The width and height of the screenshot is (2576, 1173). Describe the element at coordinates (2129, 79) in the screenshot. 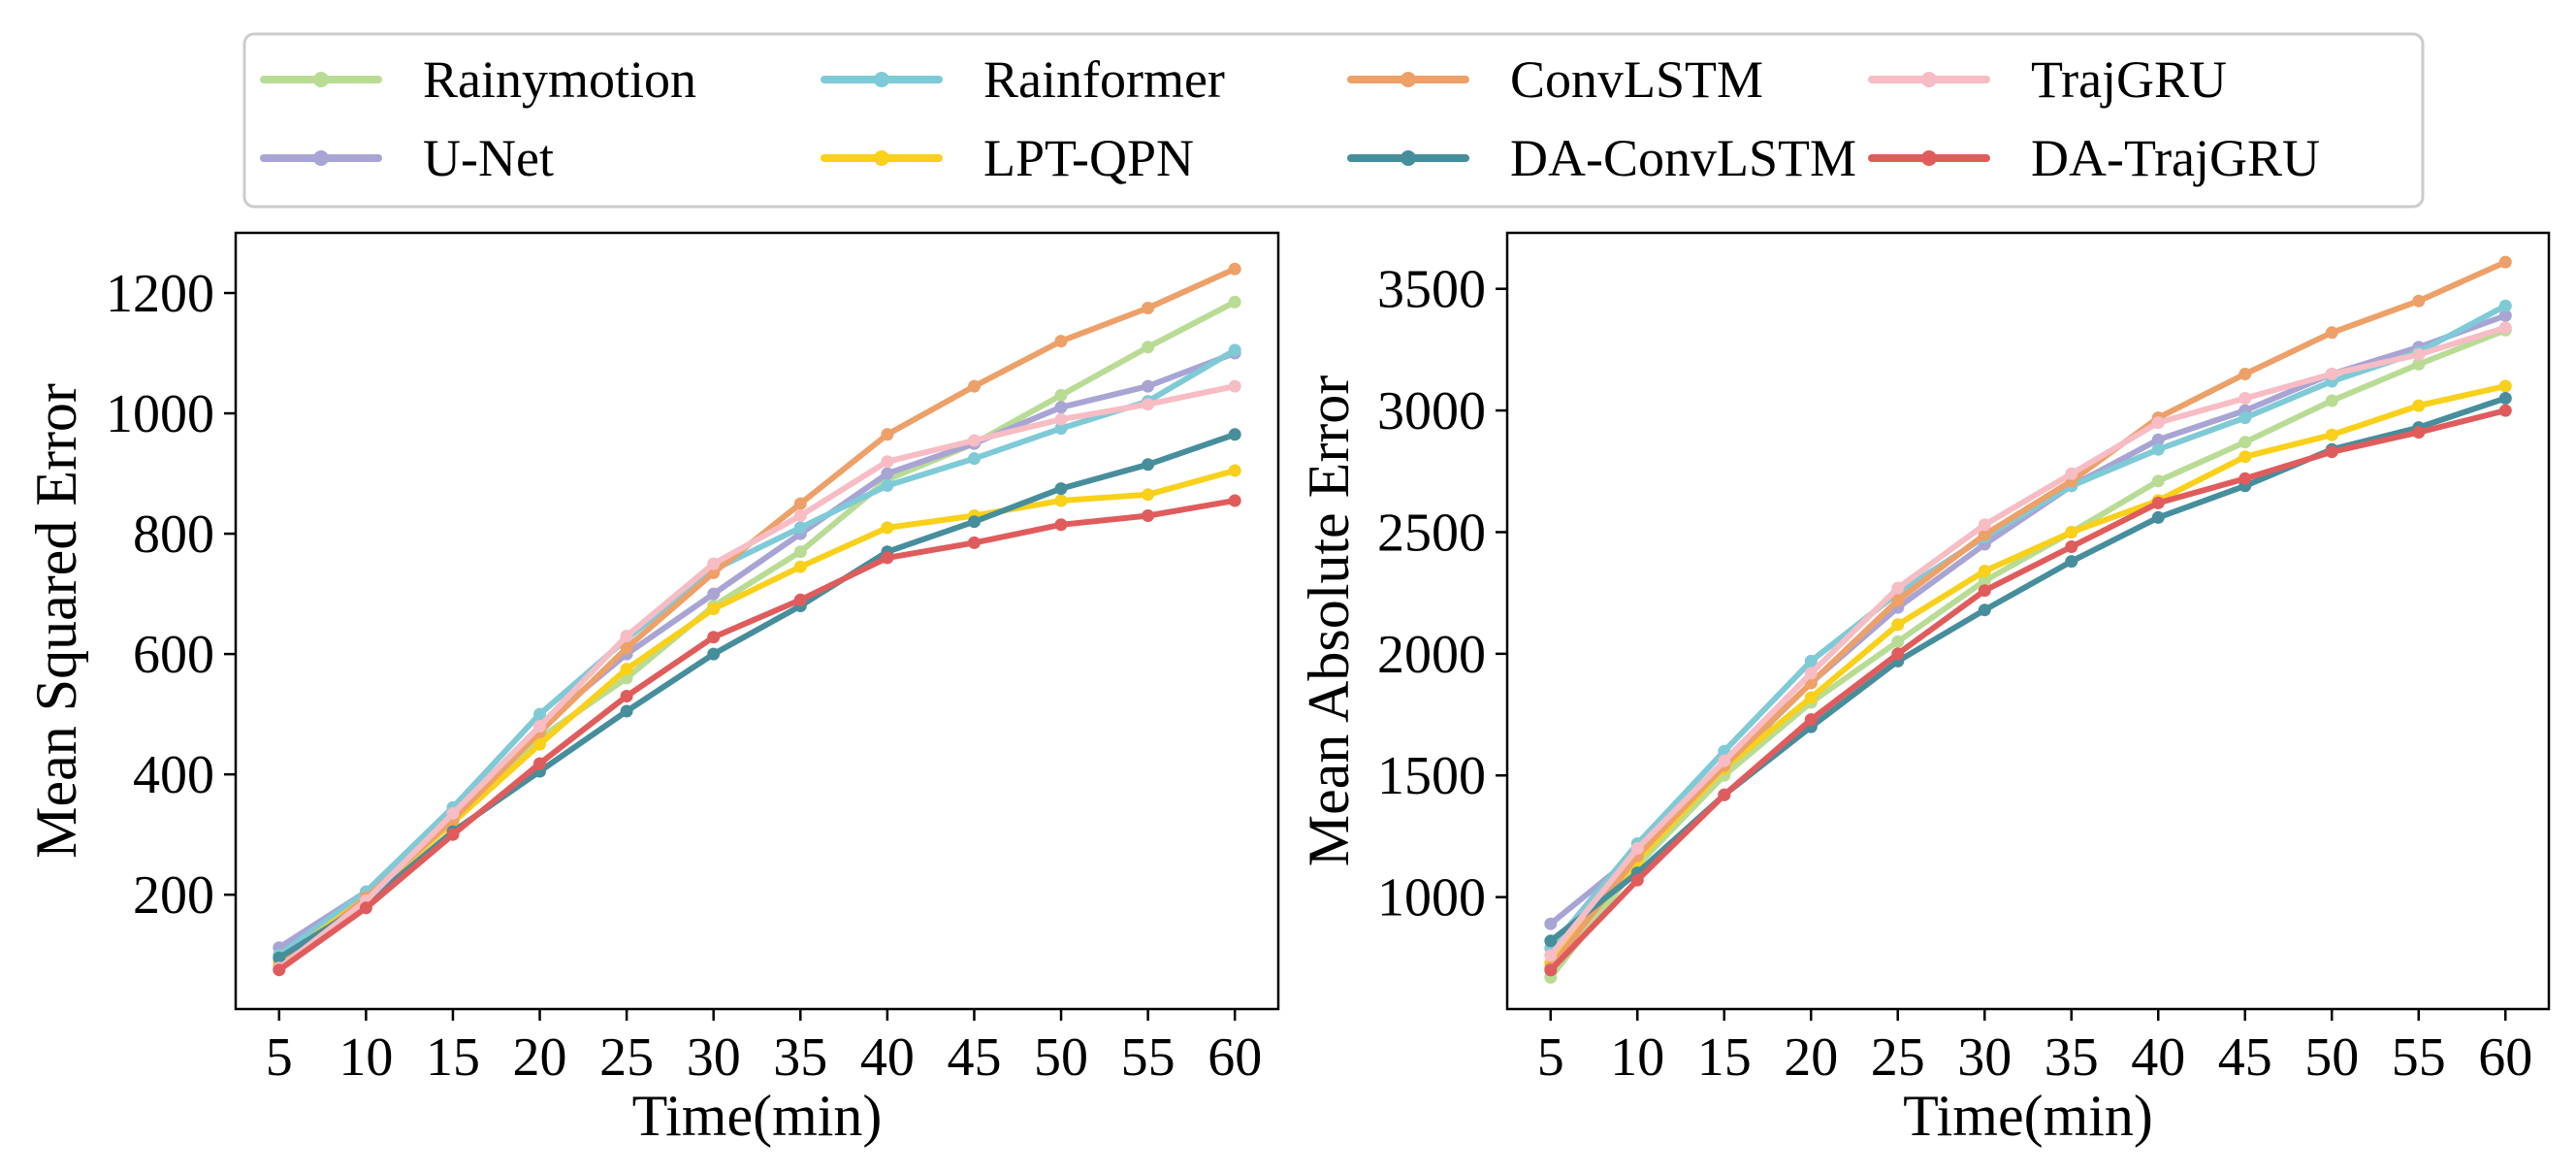

I see `legend-label: TrajGRU` at that location.